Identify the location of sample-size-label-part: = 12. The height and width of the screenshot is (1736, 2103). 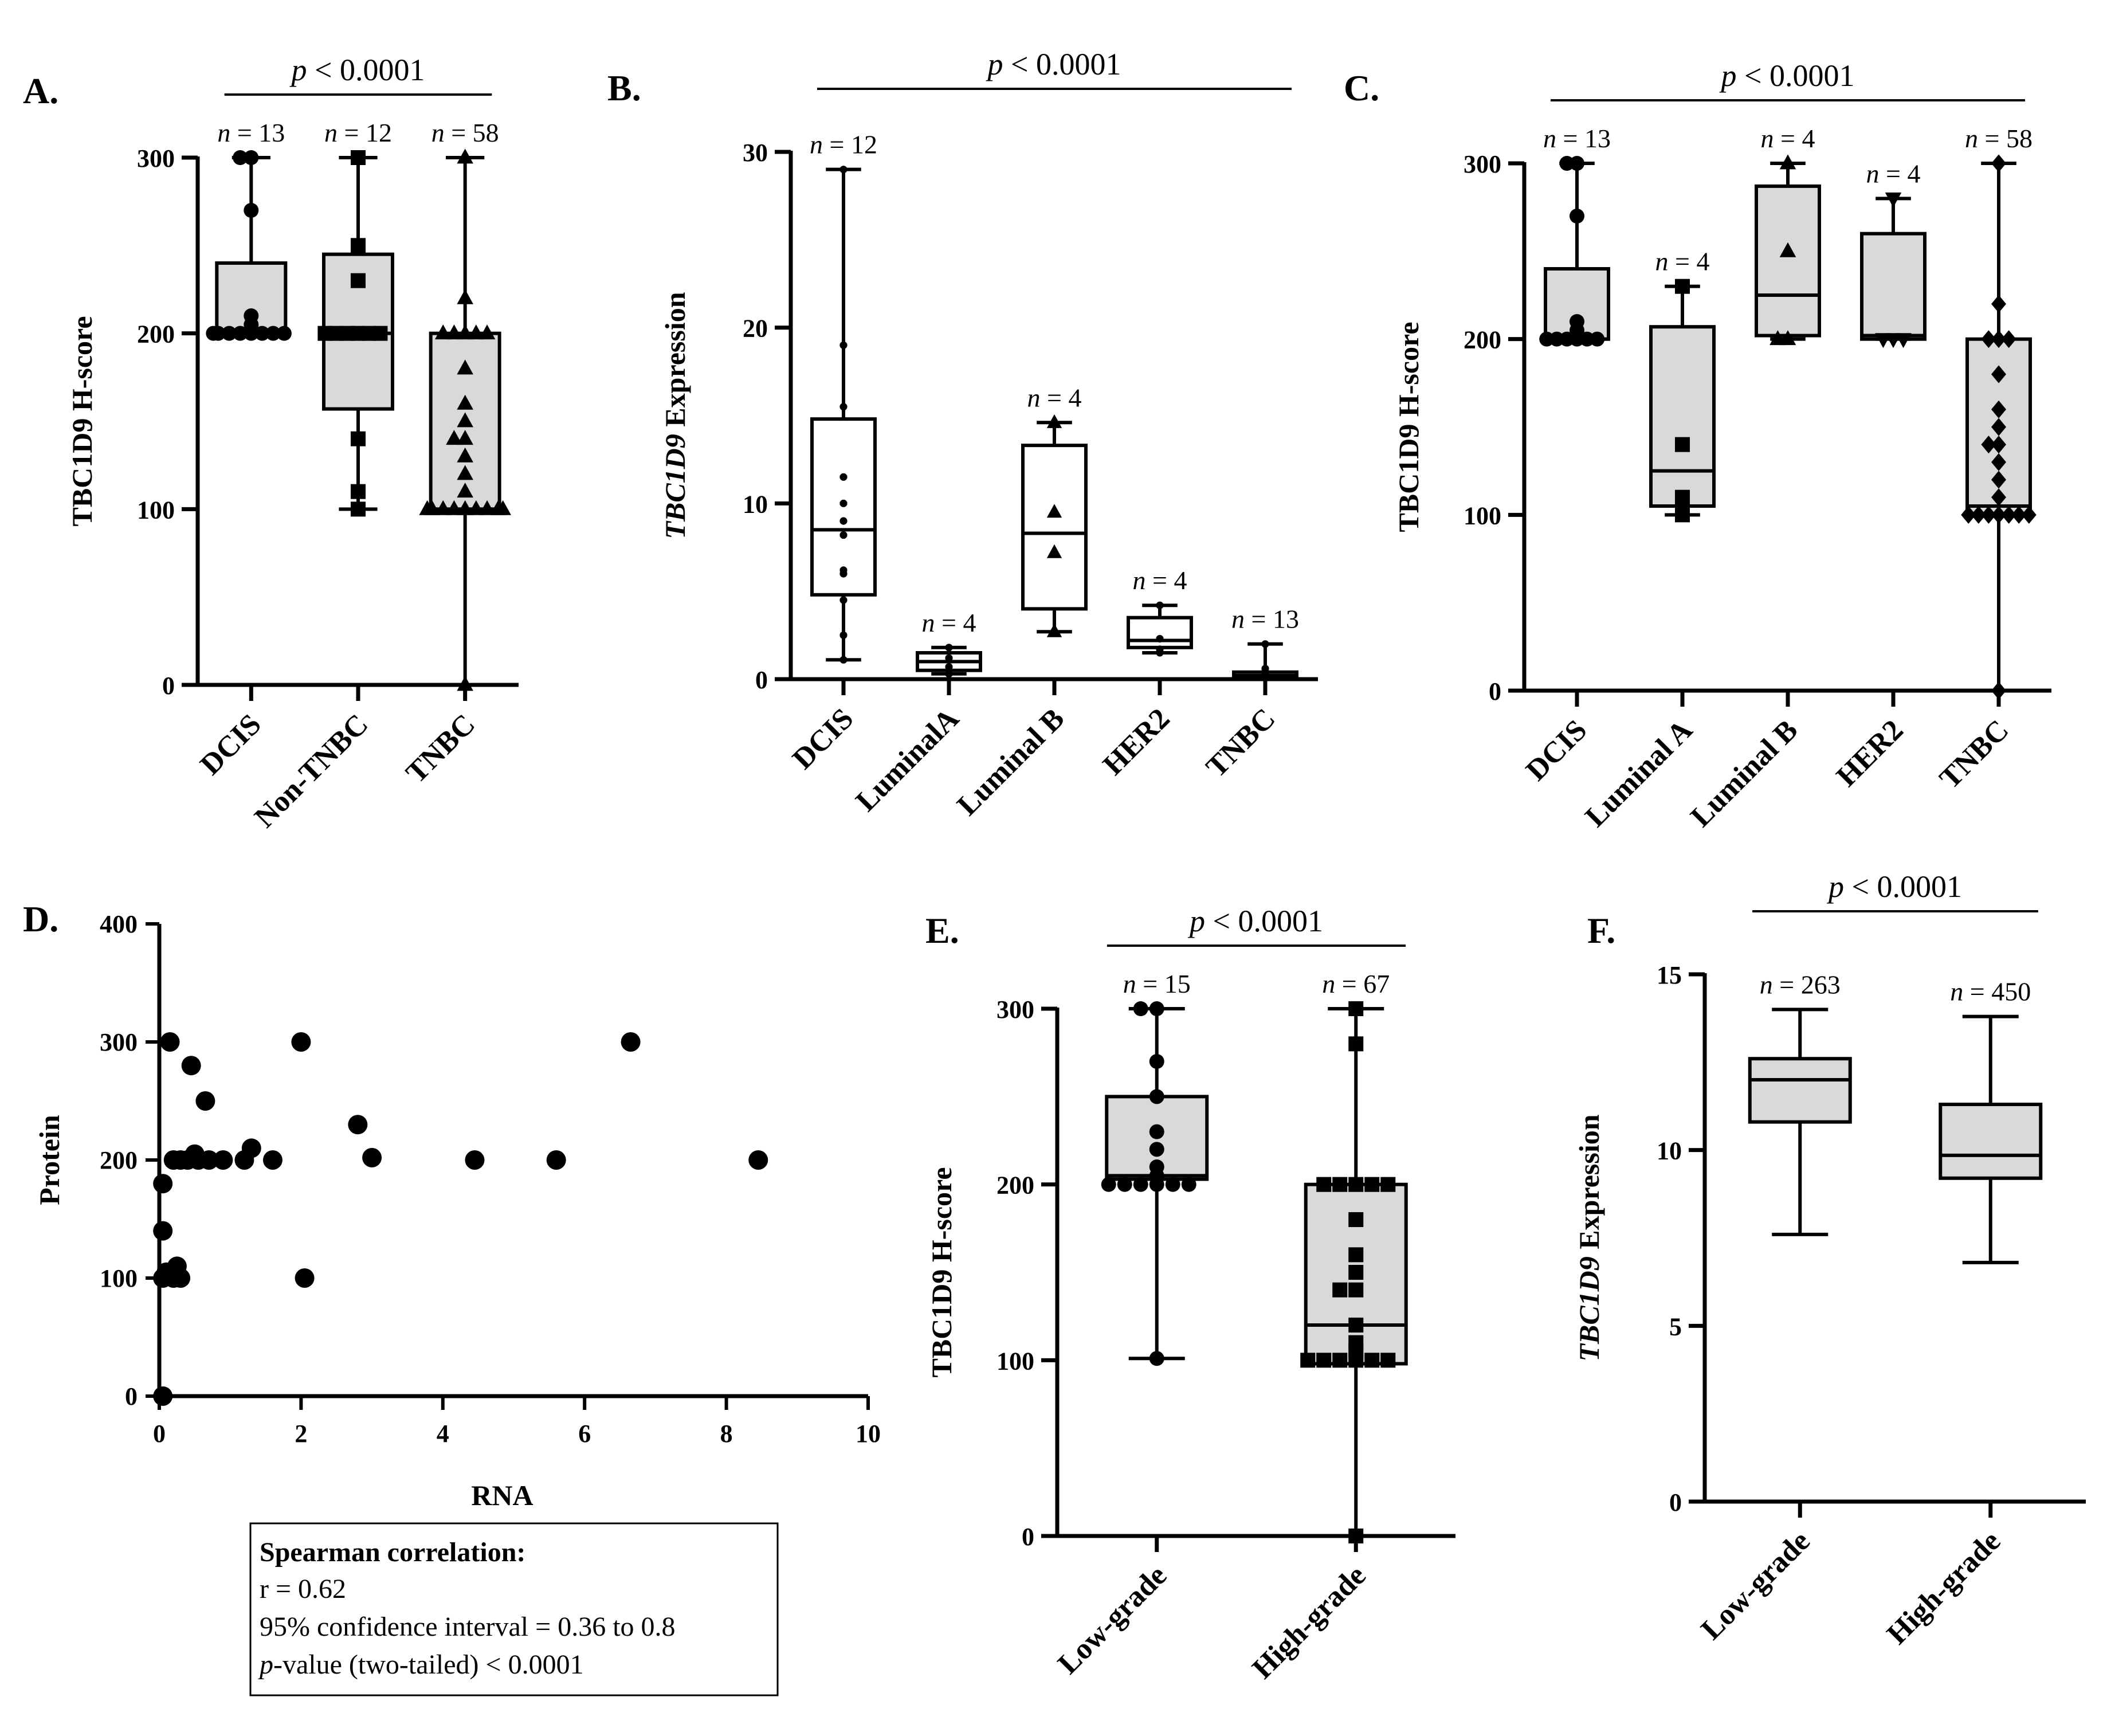
(850, 144).